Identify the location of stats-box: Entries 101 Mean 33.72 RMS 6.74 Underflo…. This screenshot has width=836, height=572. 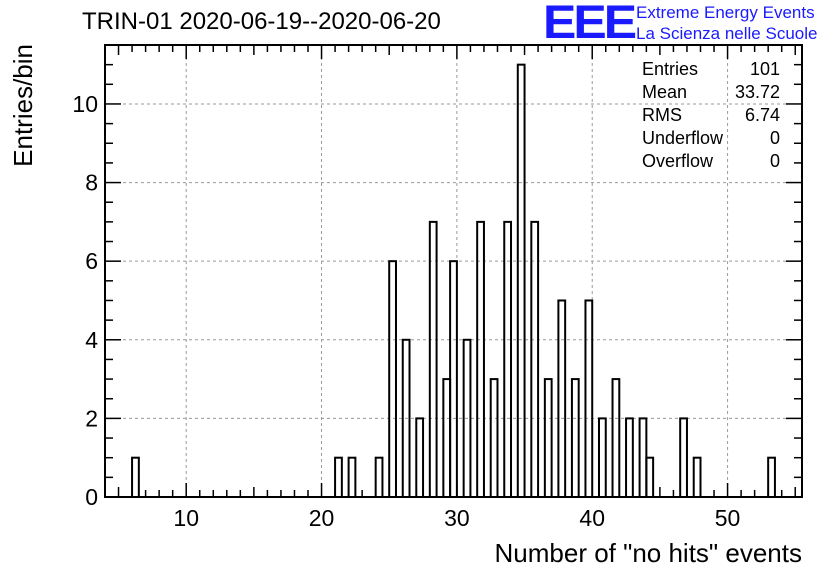
(711, 115).